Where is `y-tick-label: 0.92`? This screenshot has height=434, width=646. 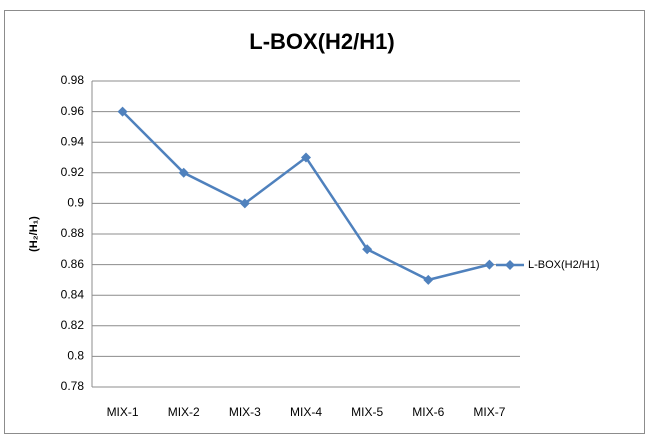 y-tick-label: 0.92 is located at coordinates (73, 172).